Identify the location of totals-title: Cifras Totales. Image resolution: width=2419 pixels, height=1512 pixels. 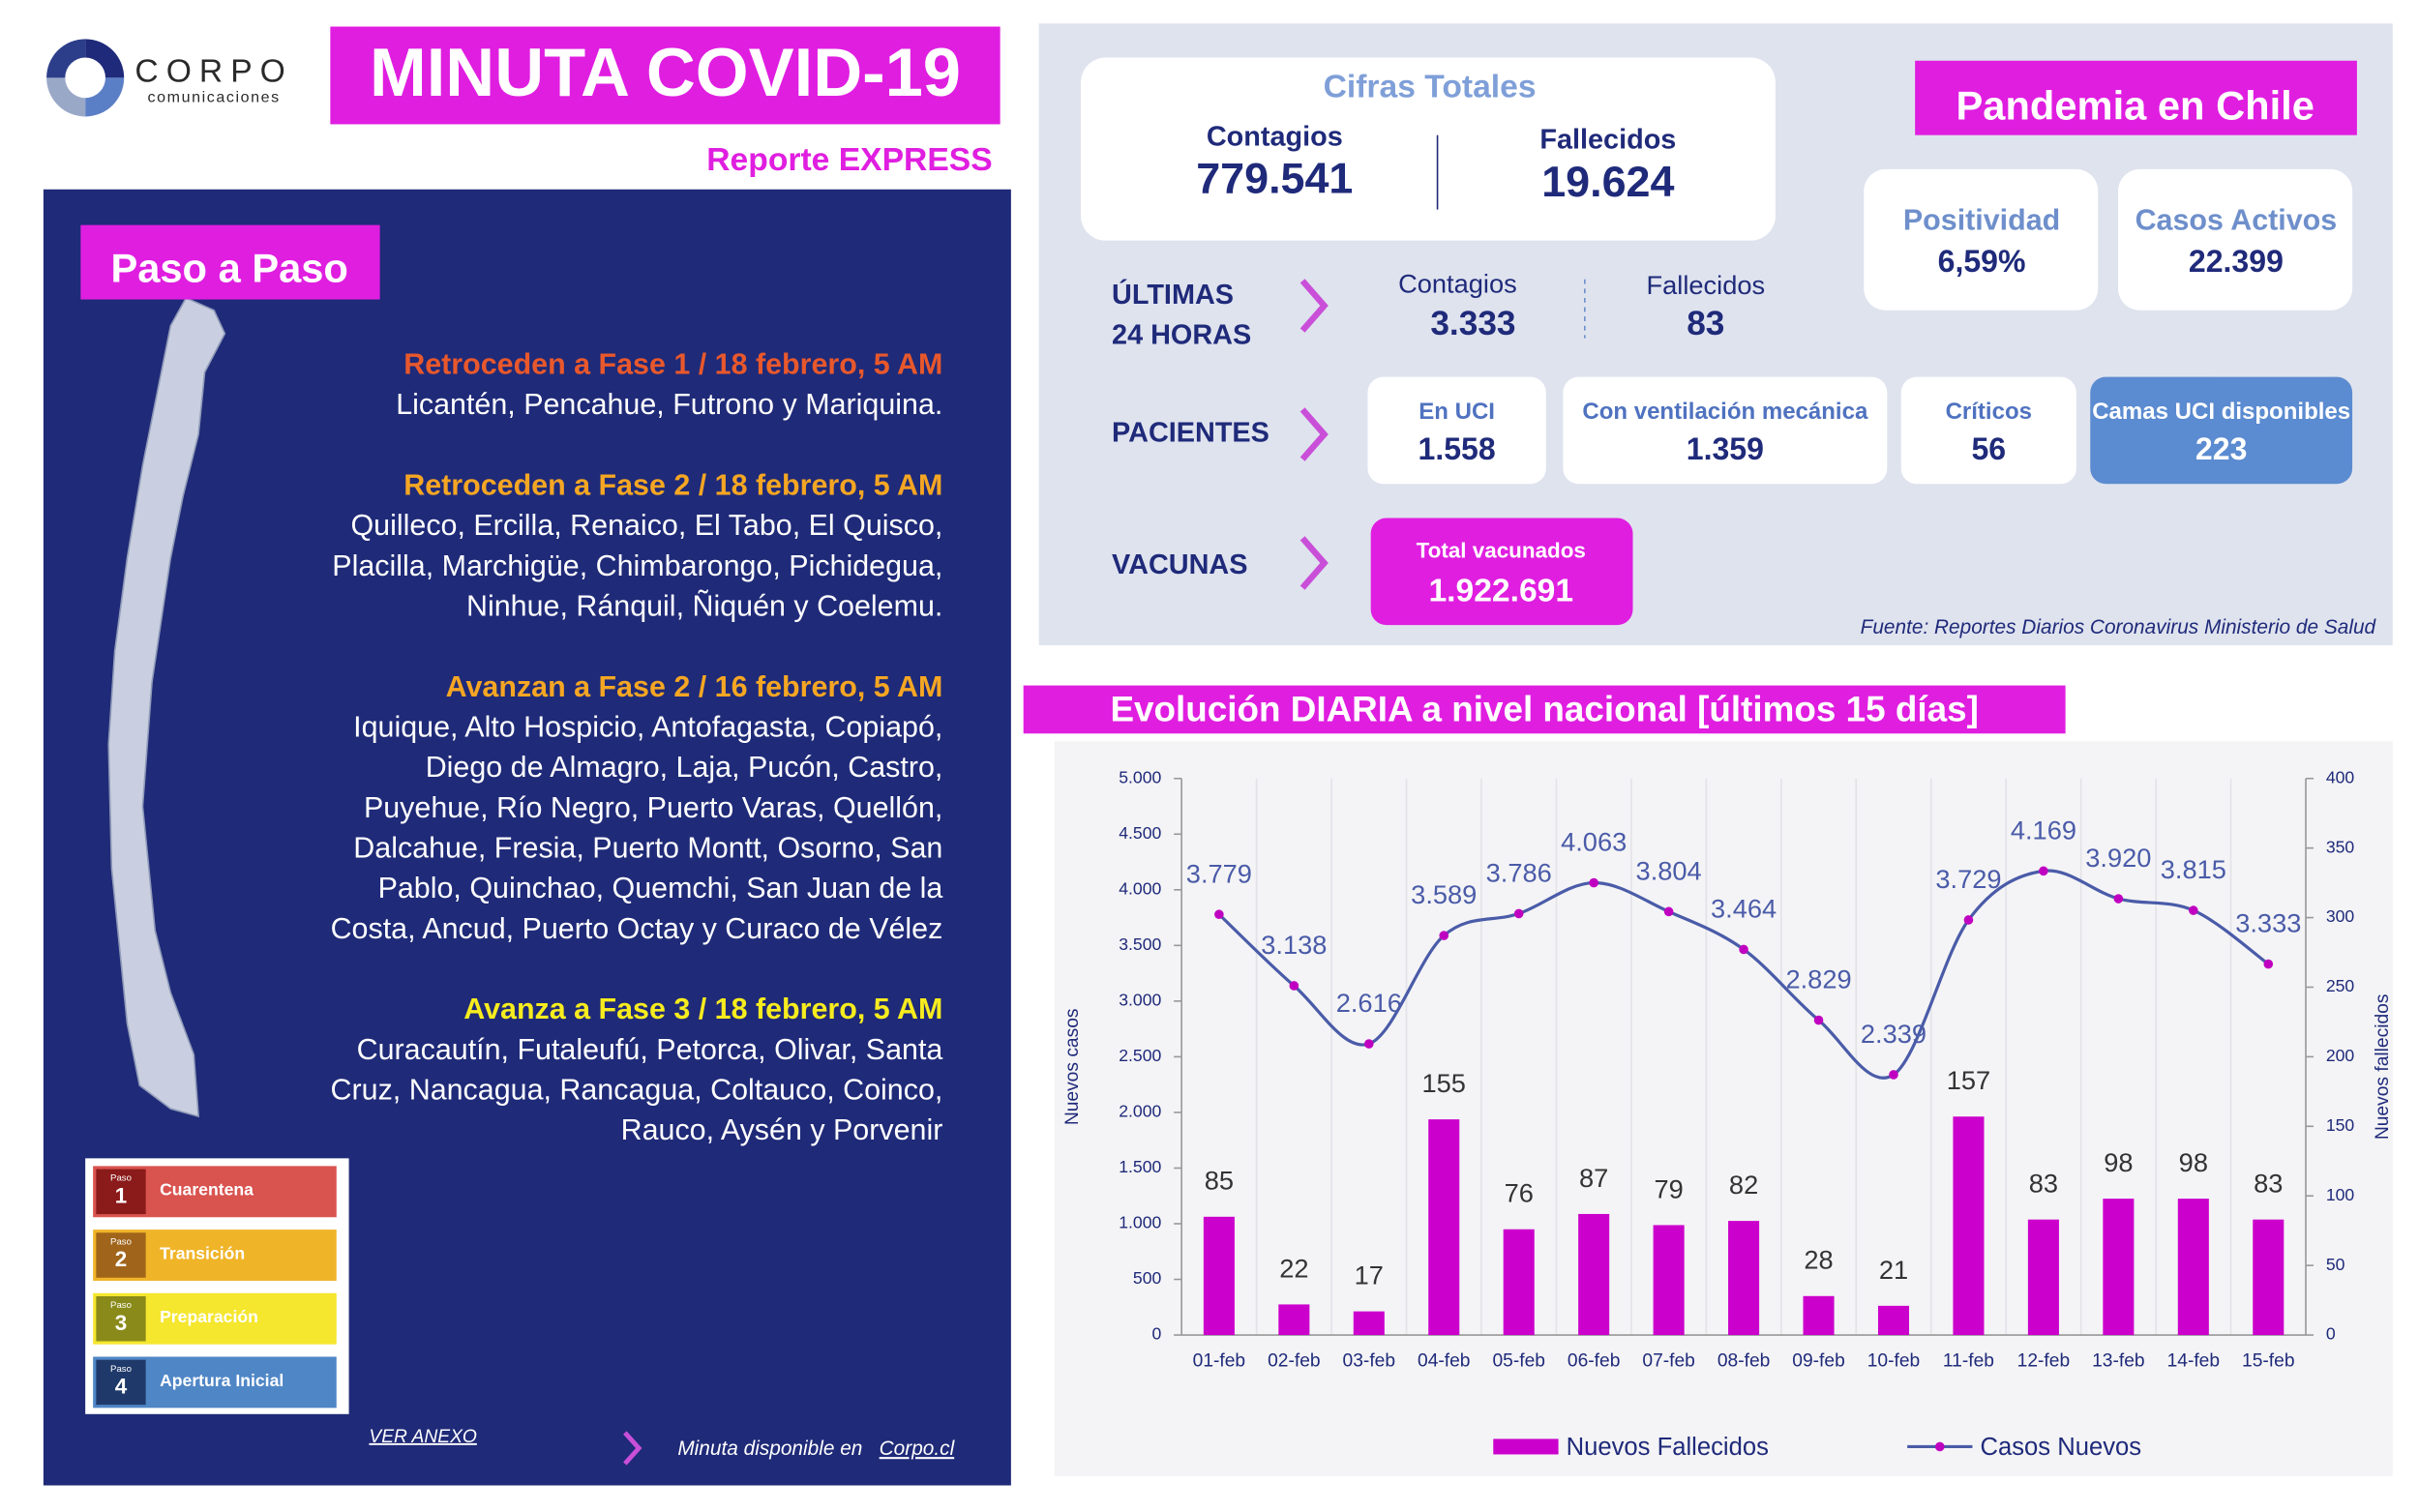
(1430, 86).